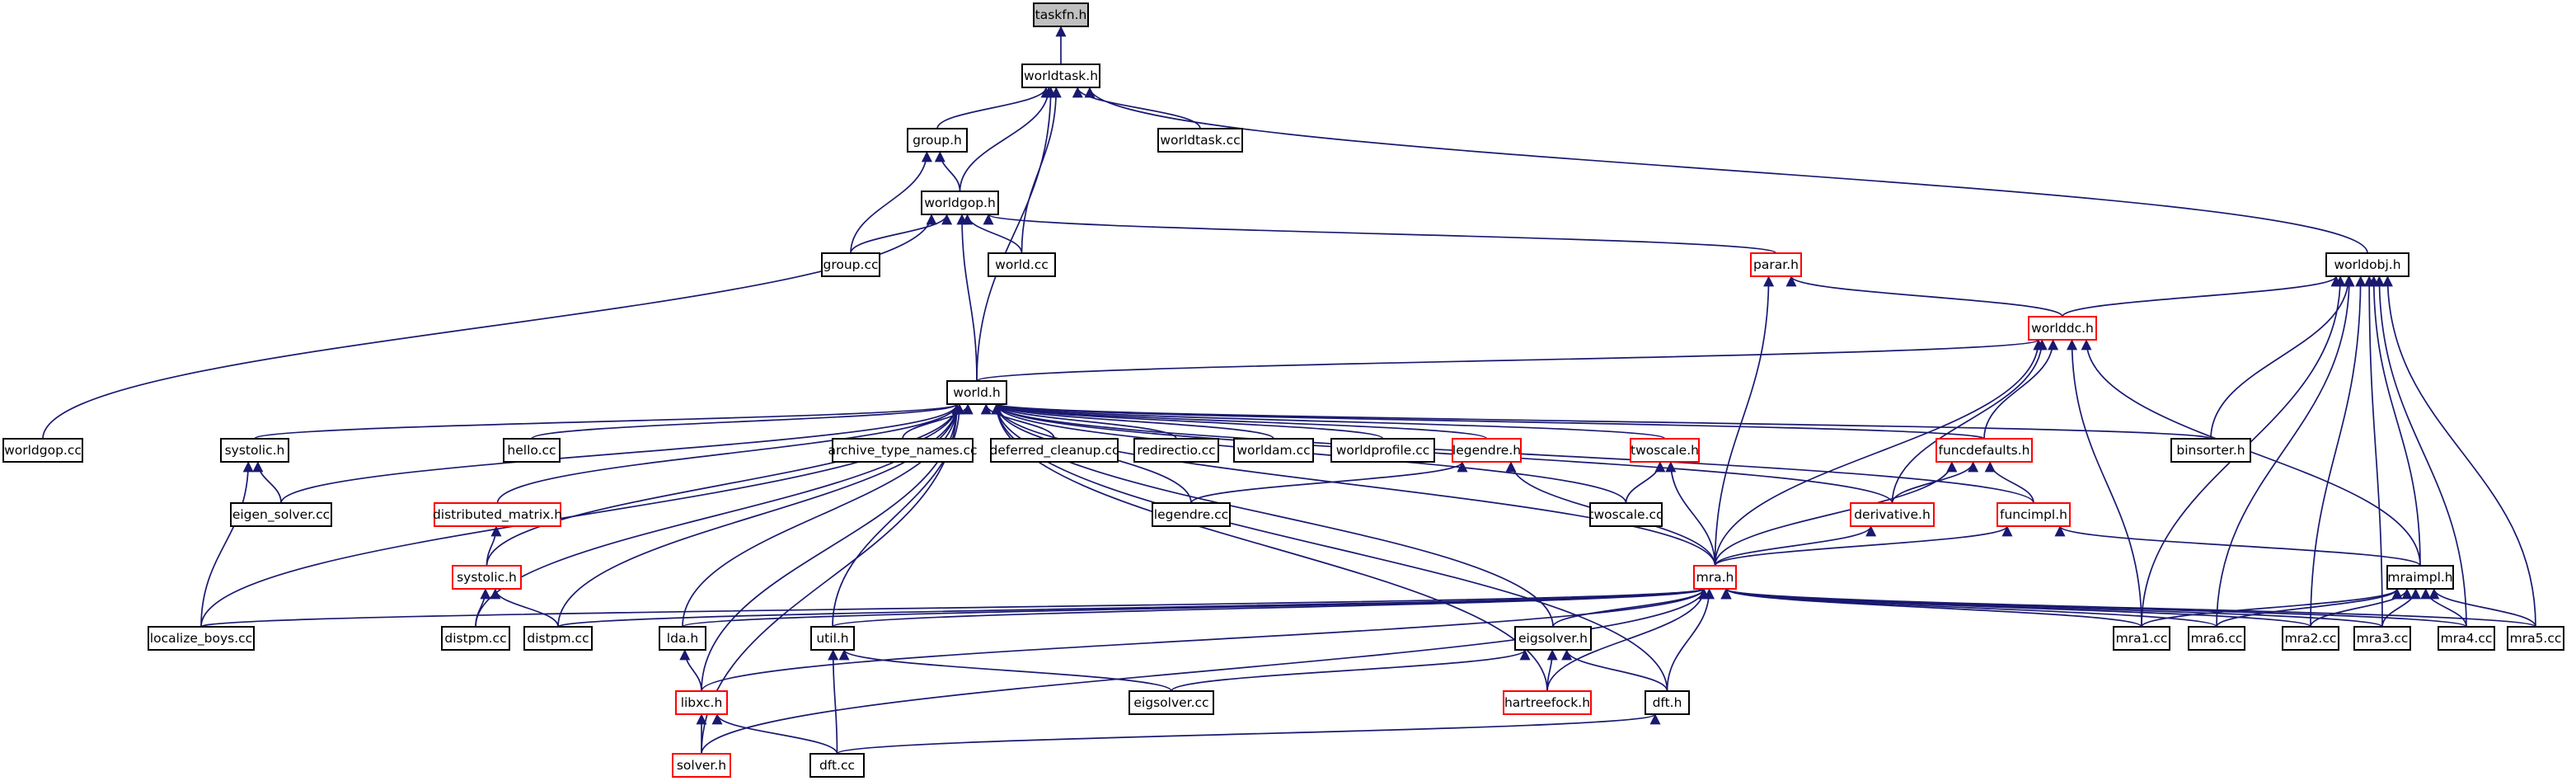 Image resolution: width=2576 pixels, height=781 pixels. I want to click on node-mraimpl-h: mraimpl.h, so click(2420, 577).